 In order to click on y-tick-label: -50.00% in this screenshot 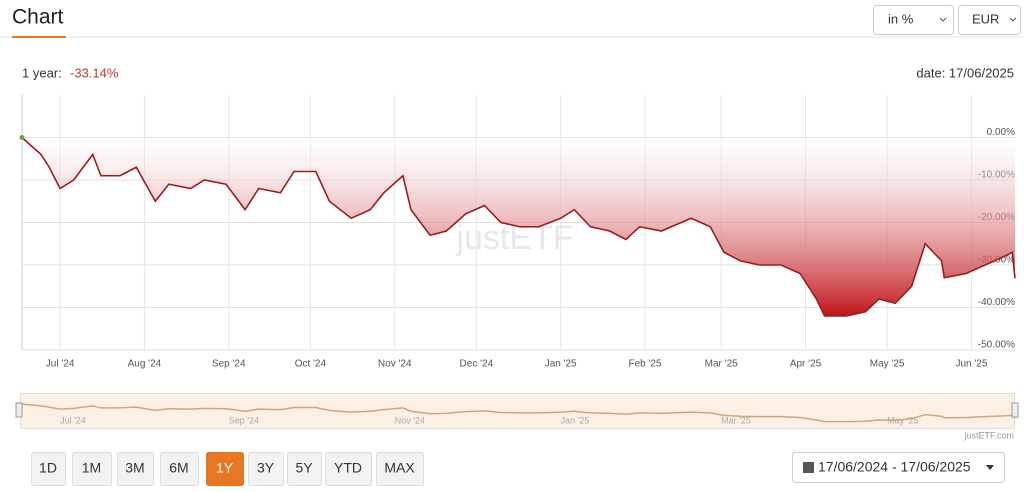, I will do `click(996, 345)`.